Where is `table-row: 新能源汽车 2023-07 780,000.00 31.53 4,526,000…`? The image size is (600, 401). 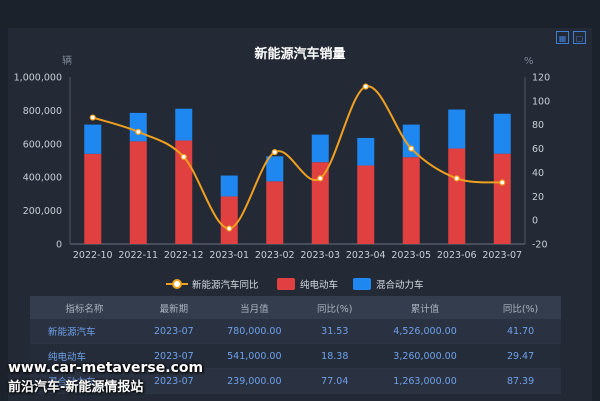 table-row: 新能源汽车 2023-07 780,000.00 31.53 4,526,000… is located at coordinates (295, 331).